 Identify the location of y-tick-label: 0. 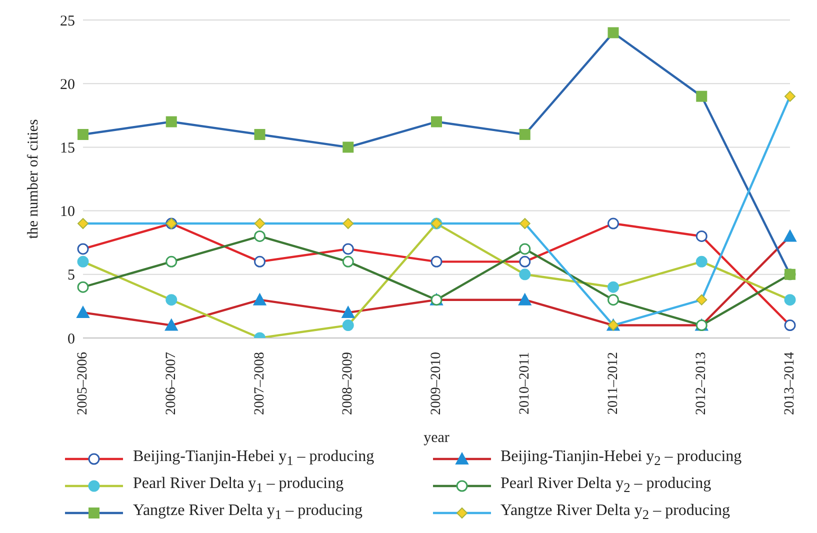
(71, 339).